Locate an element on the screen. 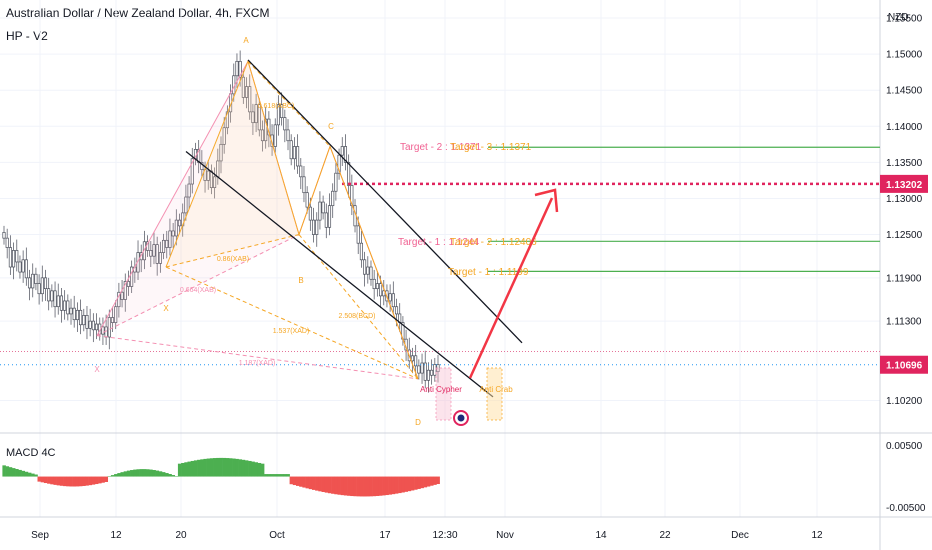 The image size is (932, 550). target-label: Target - 2 : 1.1371 is located at coordinates (441, 147).